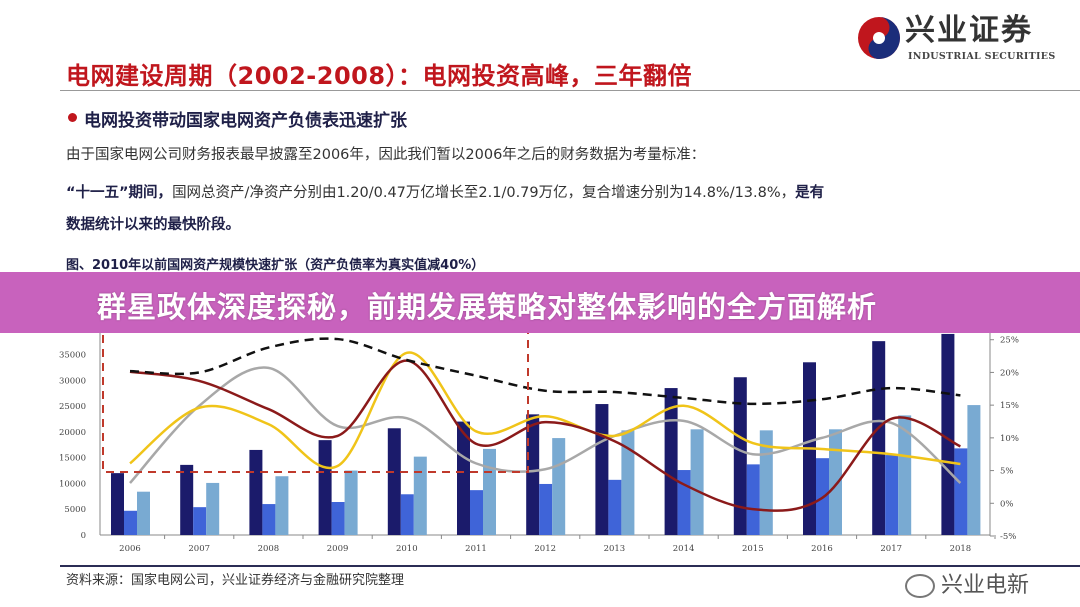  Describe the element at coordinates (615, 549) in the screenshot. I see `x-tick-label: 2013` at that location.